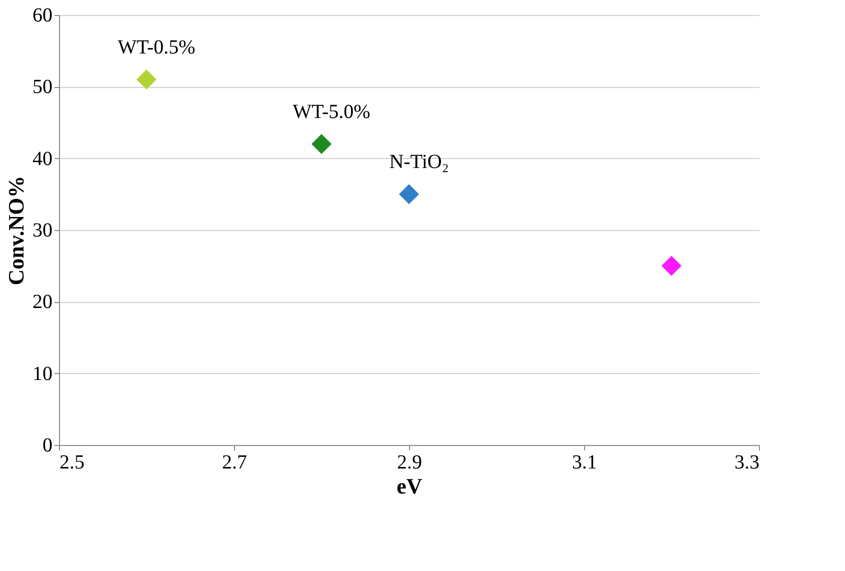 The width and height of the screenshot is (845, 571). Describe the element at coordinates (409, 486) in the screenshot. I see `x-axis-title: eV` at that location.